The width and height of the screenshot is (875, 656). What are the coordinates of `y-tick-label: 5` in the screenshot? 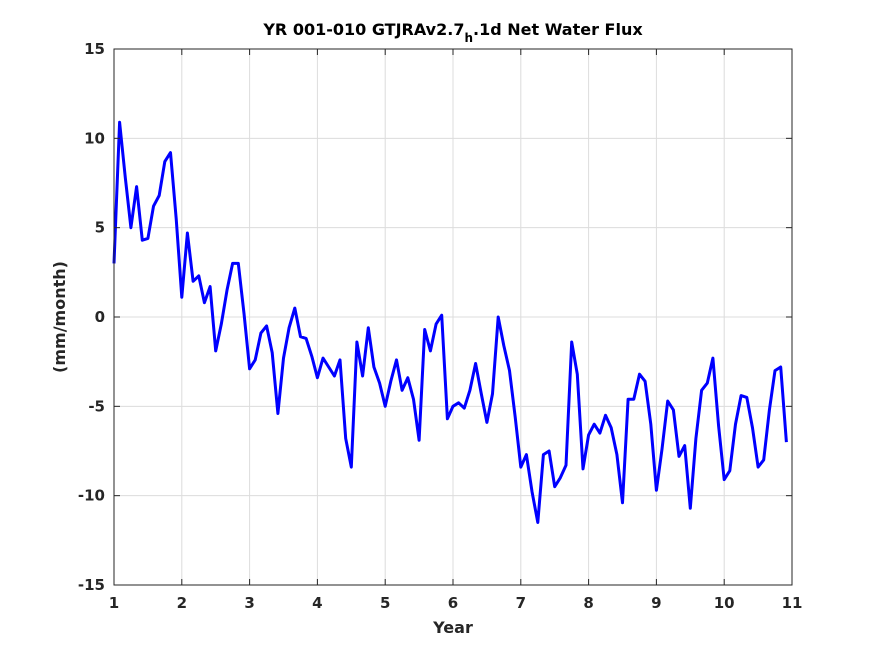 It's located at (100, 228).